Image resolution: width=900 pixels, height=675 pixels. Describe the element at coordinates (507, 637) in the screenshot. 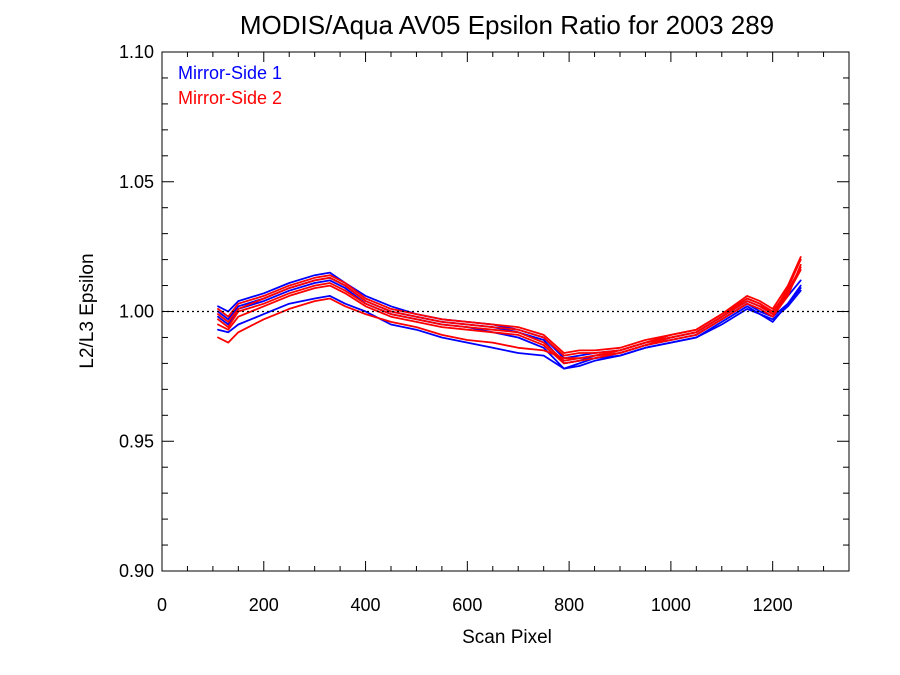

I see `x-axis-label: Scan Pixel` at that location.